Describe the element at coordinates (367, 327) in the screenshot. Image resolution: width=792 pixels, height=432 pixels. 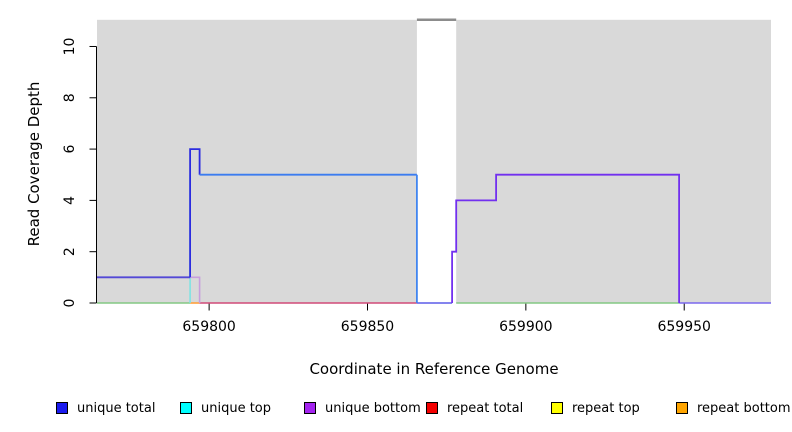
I see `x-tick-label: 659850` at that location.